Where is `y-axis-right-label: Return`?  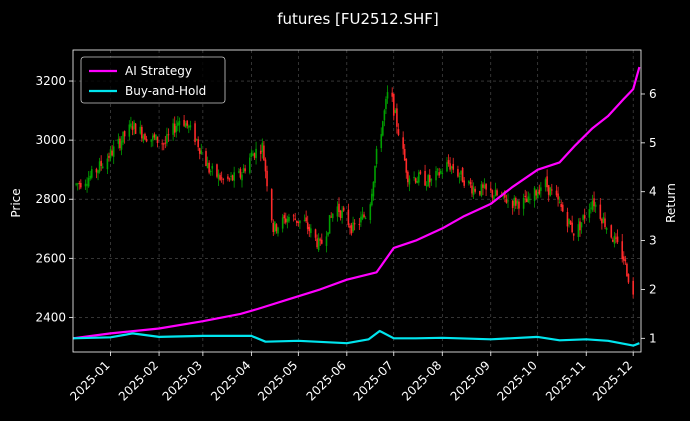 y-axis-right-label: Return is located at coordinates (671, 203).